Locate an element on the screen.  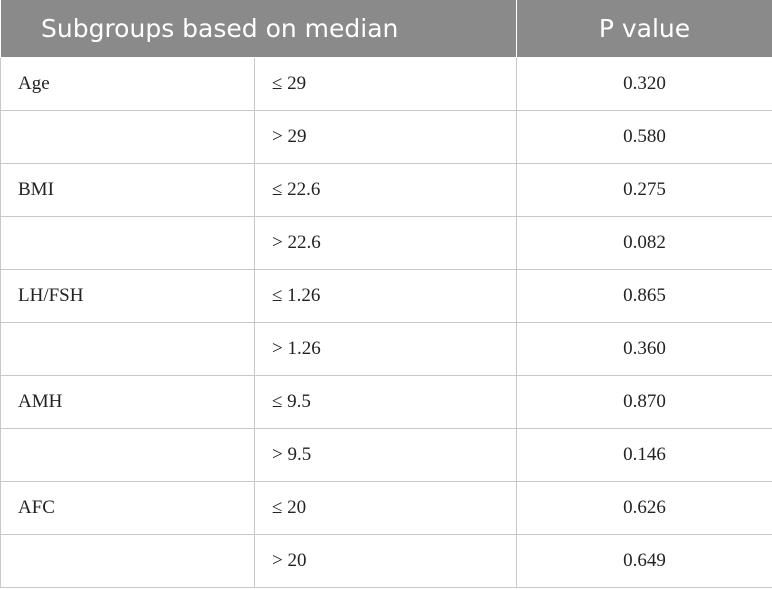
variable-cell: LH/FSH is located at coordinates (127, 296).